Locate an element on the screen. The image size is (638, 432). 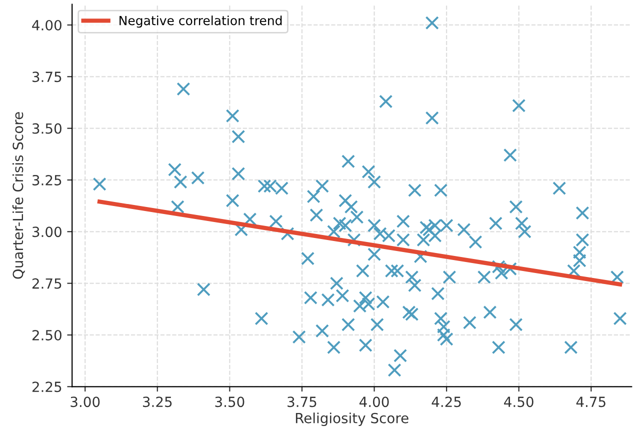
x-tick-label: 3.50 is located at coordinates (229, 402).